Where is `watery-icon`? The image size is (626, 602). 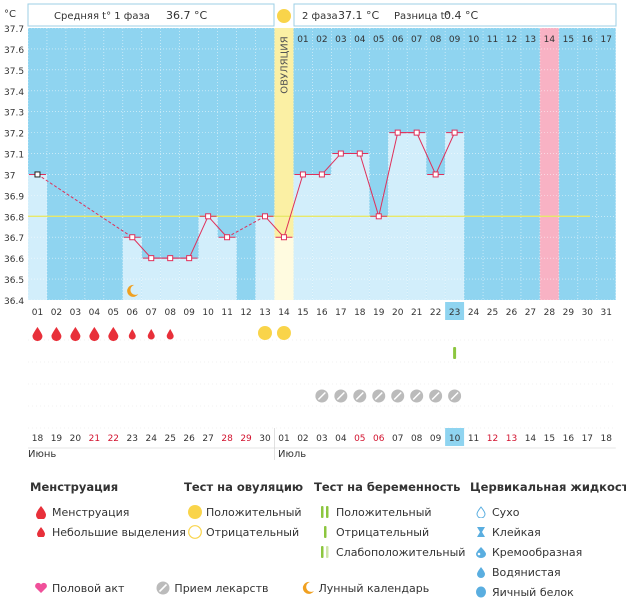
watery-icon is located at coordinates (481, 572).